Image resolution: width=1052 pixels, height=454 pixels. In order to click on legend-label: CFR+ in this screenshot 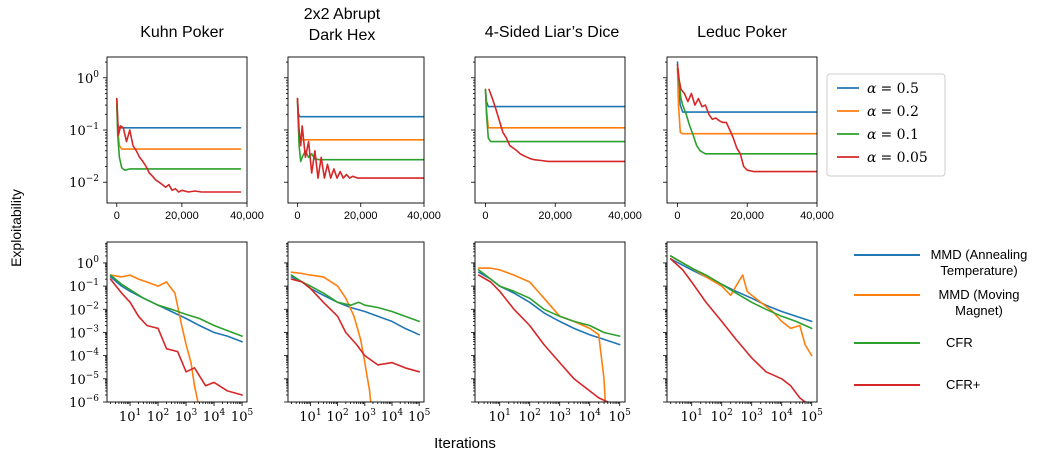, I will do `click(963, 384)`.